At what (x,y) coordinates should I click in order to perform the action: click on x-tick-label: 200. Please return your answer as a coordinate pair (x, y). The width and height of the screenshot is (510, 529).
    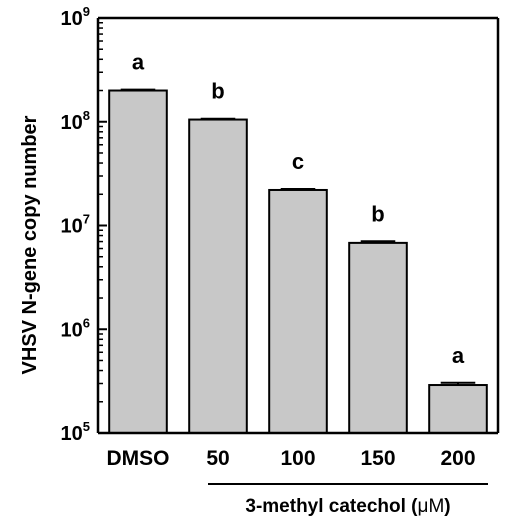
    Looking at the image, I should click on (457, 458).